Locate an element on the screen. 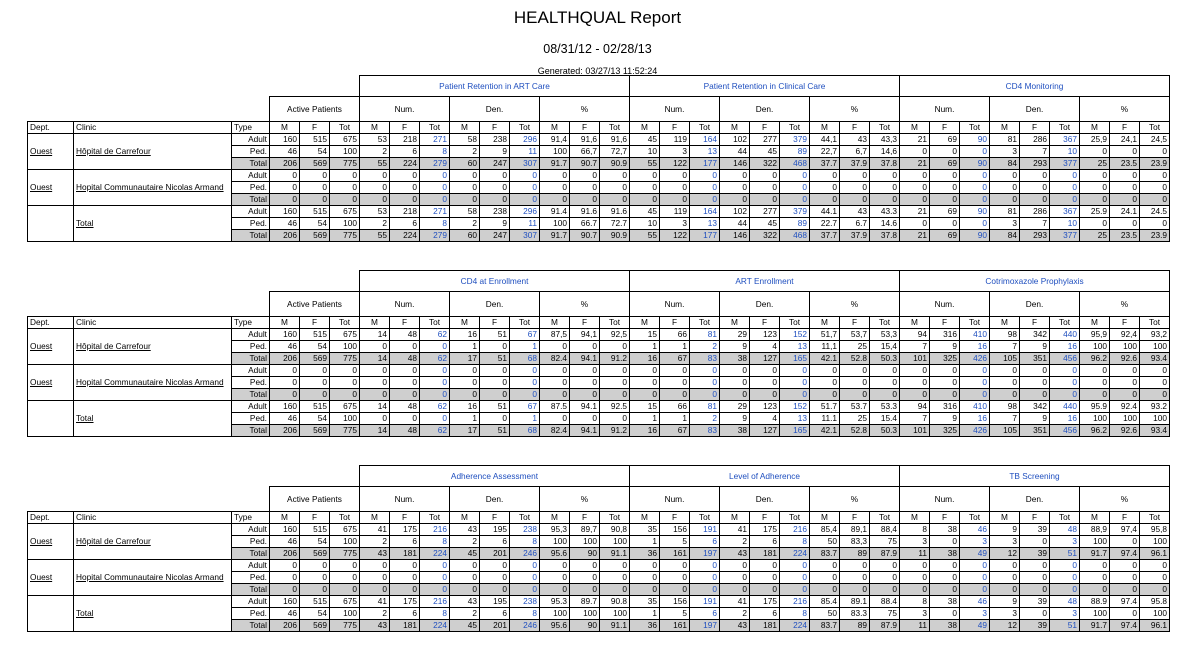 Image resolution: width=1195 pixels, height=658 pixels. value-cell: 58 is located at coordinates (464, 139).